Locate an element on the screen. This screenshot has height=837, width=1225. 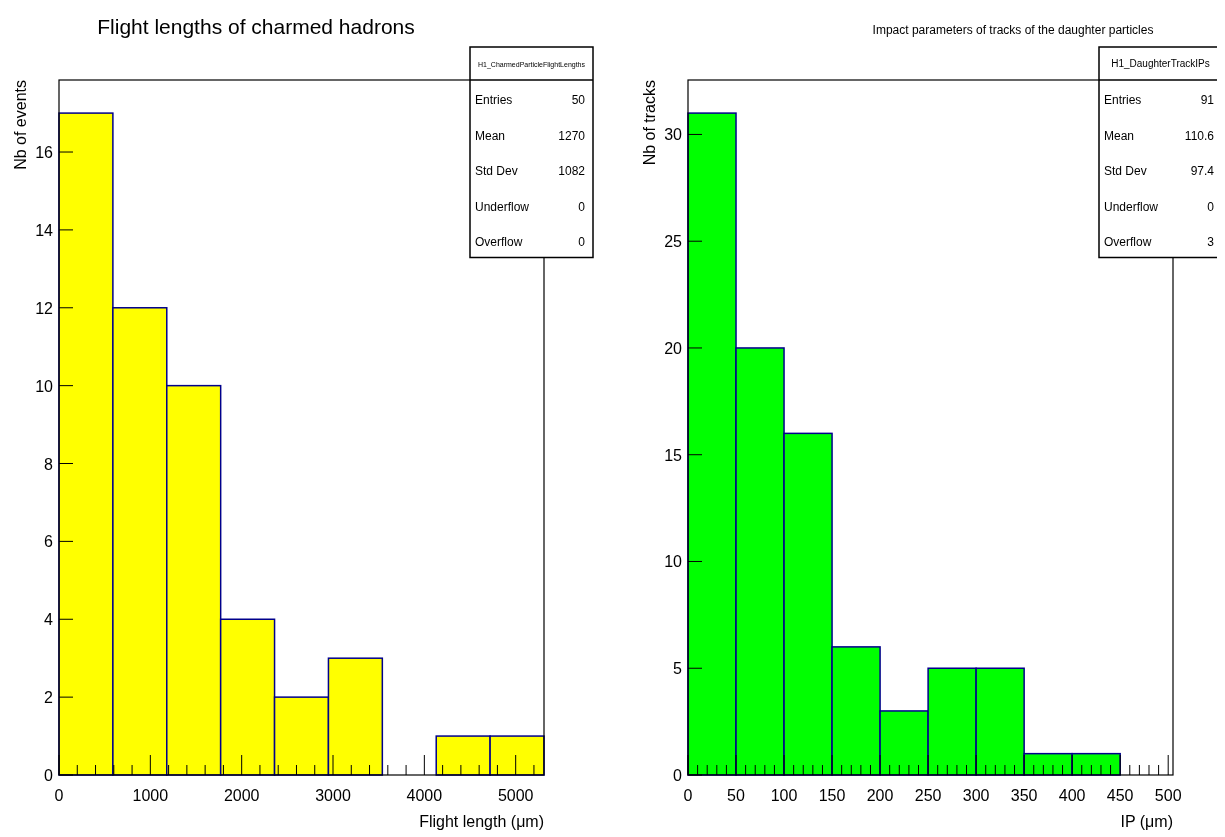
x-tick-label: 2000 is located at coordinates (241, 795).